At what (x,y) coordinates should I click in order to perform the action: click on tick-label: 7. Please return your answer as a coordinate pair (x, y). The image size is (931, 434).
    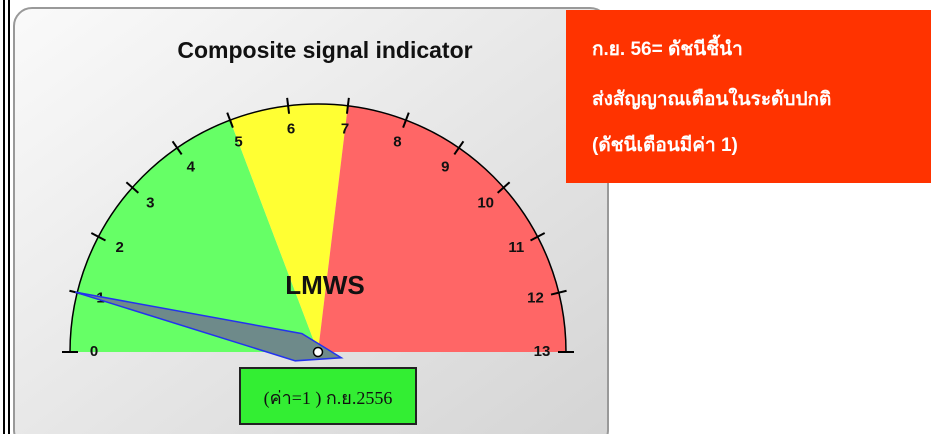
    Looking at the image, I should click on (345, 129).